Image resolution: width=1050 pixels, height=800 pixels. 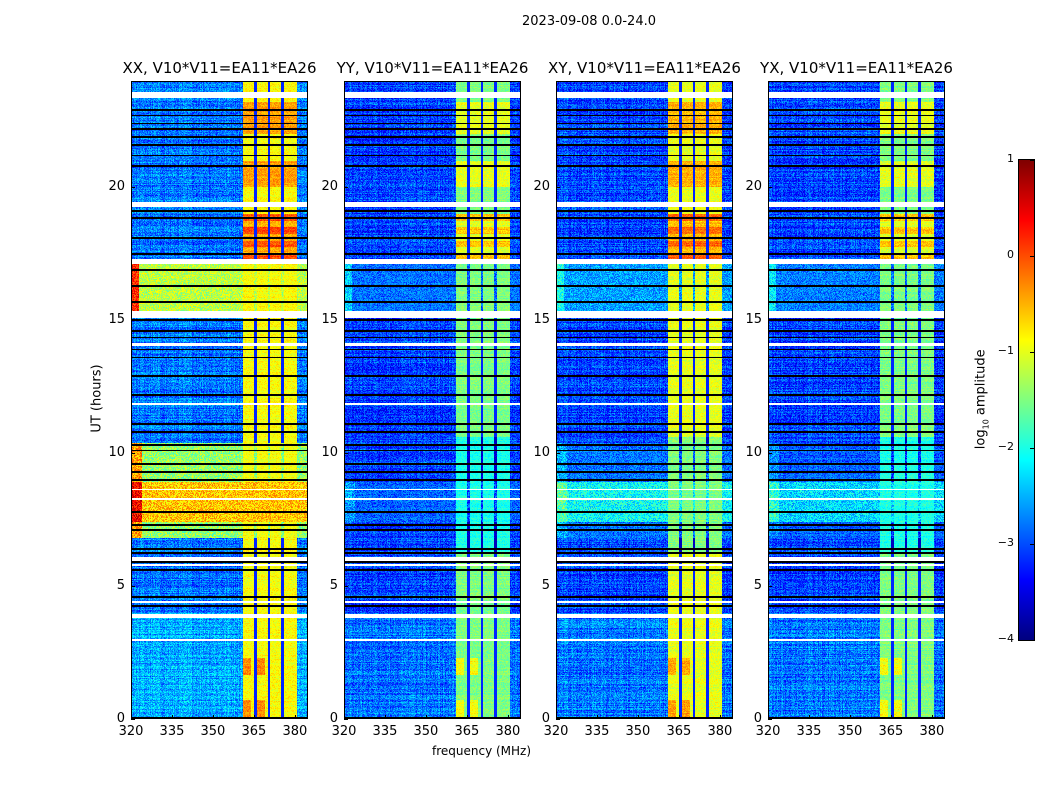 What do you see at coordinates (1010, 254) in the screenshot?
I see `colorbar-tick-label: 0` at bounding box center [1010, 254].